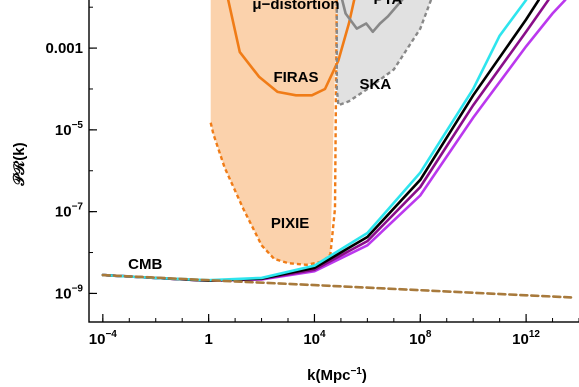 The height and width of the screenshot is (387, 579). I want to click on y-tick-label: 10⁻⁹, so click(69, 292).